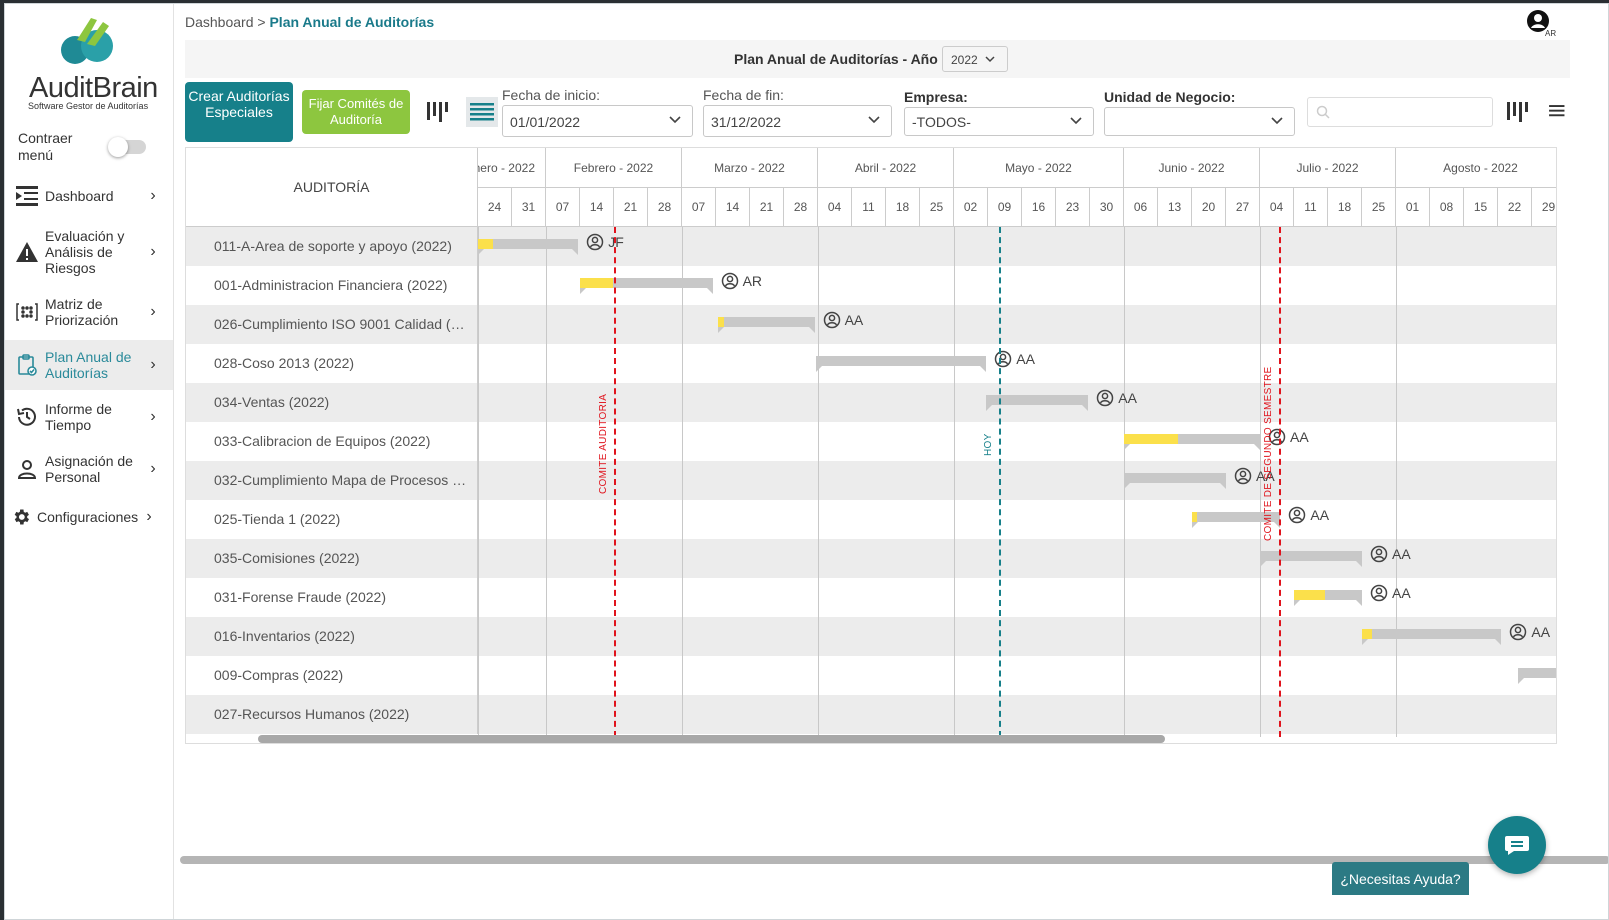  Describe the element at coordinates (332, 480) in the screenshot. I see `audit-name: 032-Cumplimiento Mapa de Procesos (2022)` at that location.